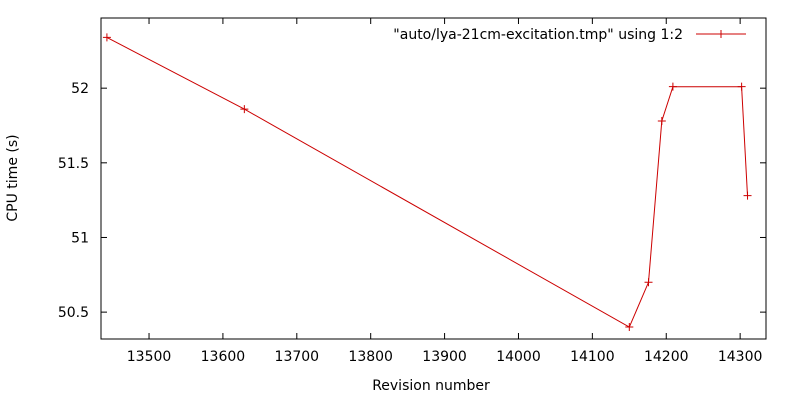 The width and height of the screenshot is (800, 400). Describe the element at coordinates (721, 34) in the screenshot. I see `legend-marker` at that location.